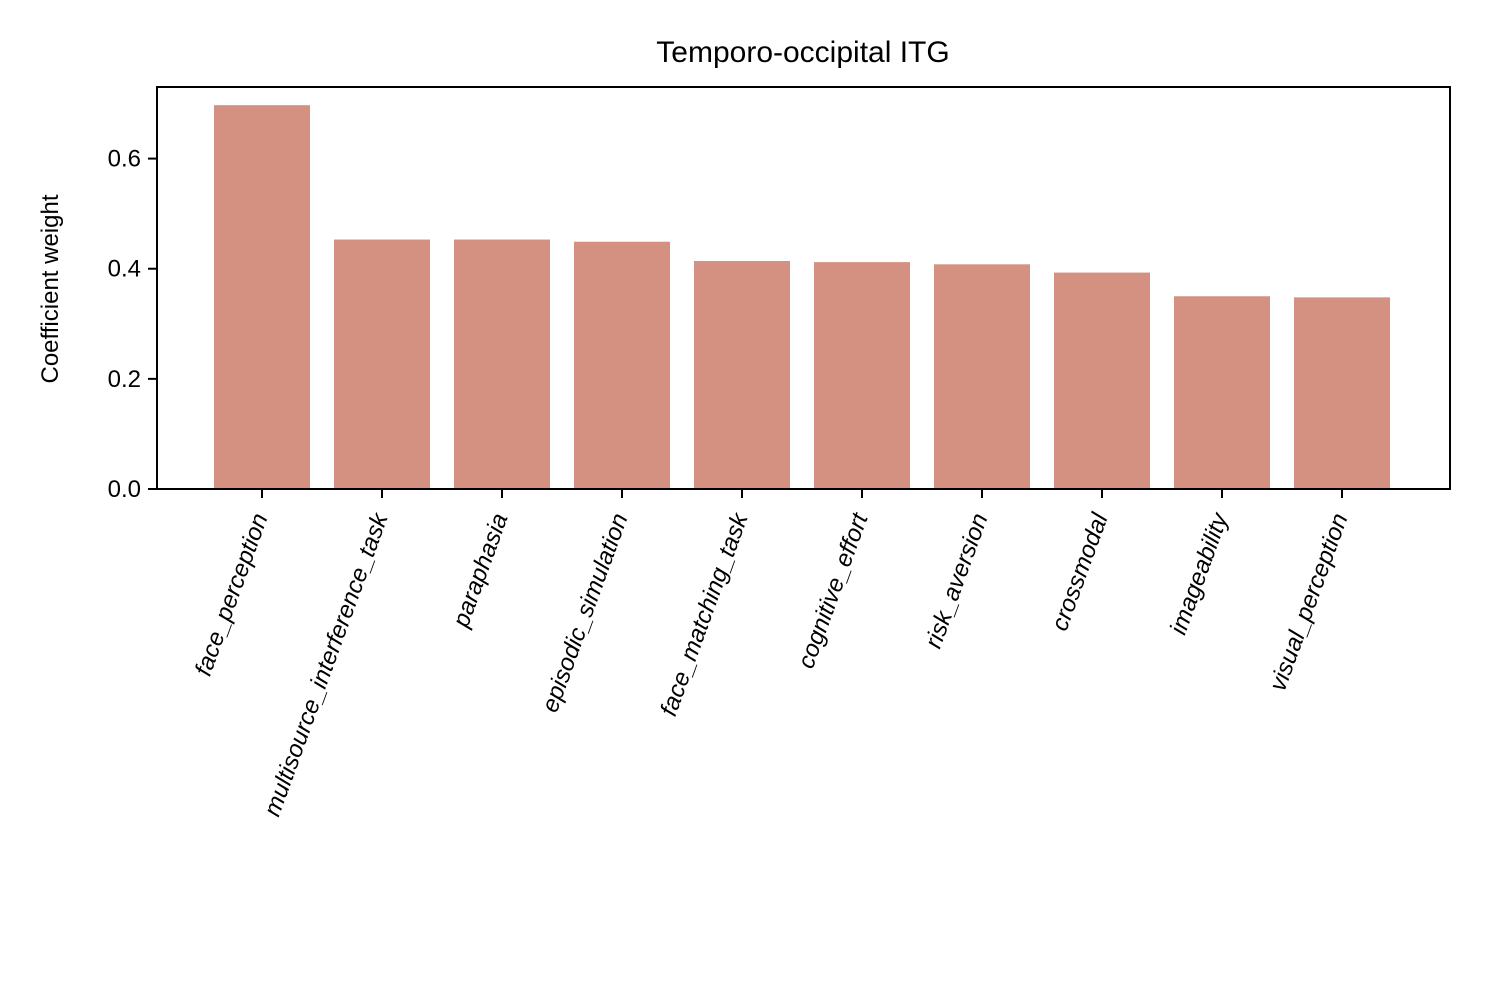  I want to click on bar-crossmodal, so click(1102, 380).